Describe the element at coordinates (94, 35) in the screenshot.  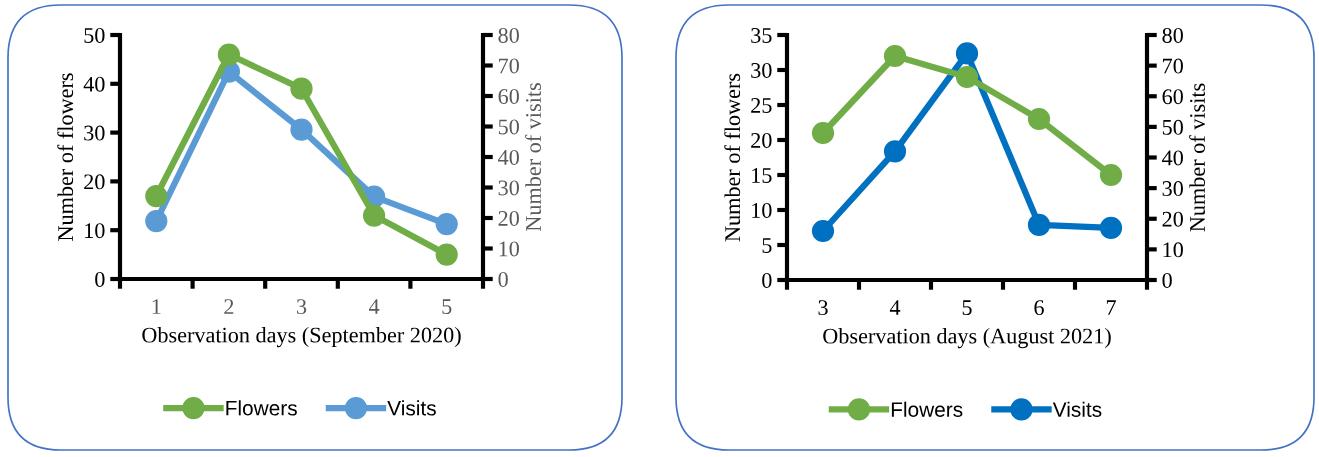
I see `y-tick-label: 50` at that location.